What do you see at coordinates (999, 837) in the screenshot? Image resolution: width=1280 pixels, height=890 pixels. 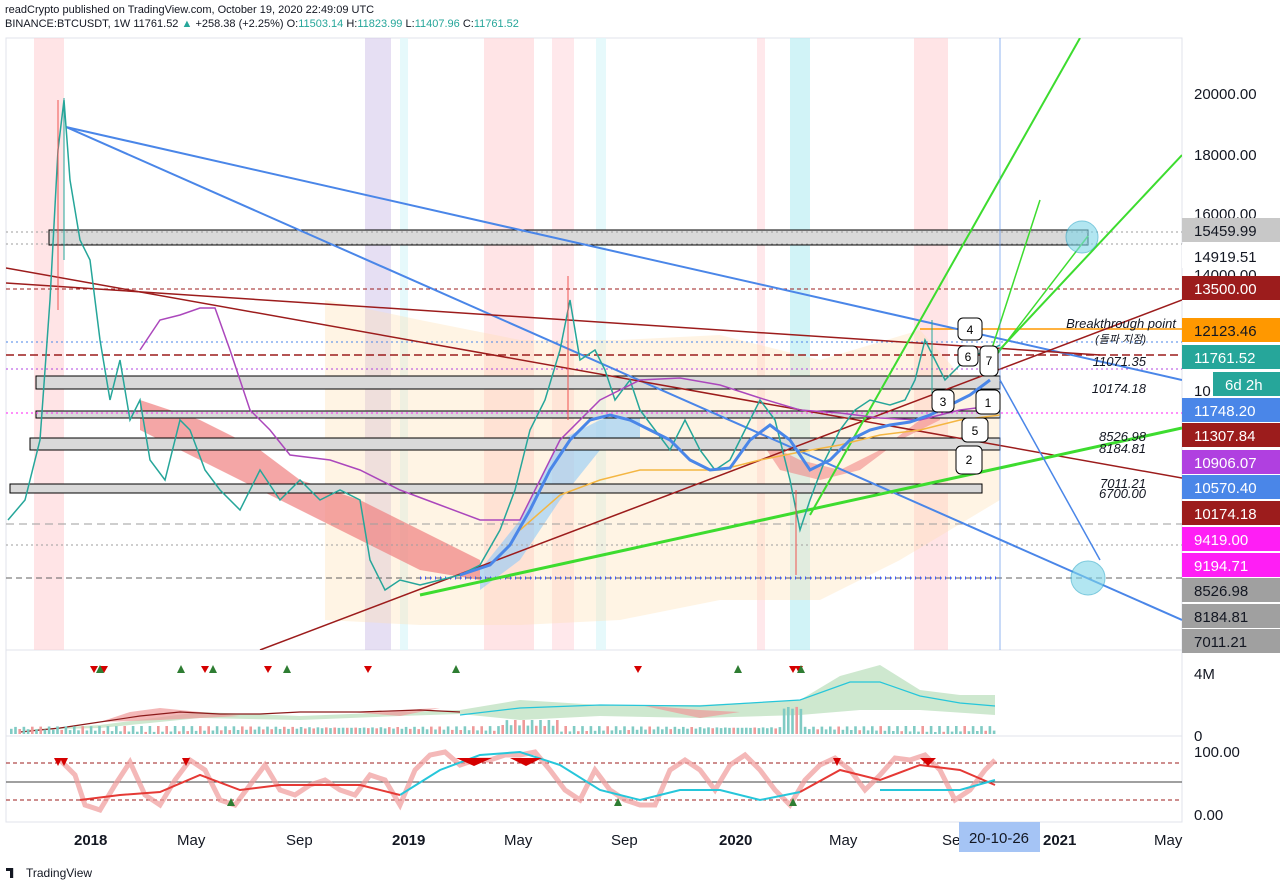 I see `cursor-date-badge` at bounding box center [999, 837].